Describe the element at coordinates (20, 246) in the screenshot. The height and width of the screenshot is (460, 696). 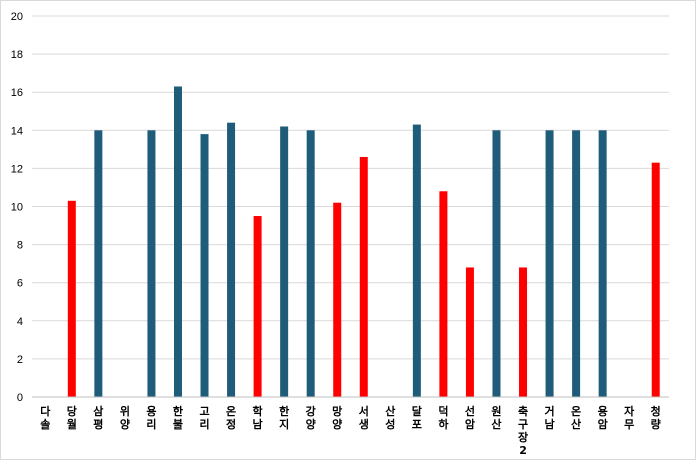
I see `y-tick-label: 8` at that location.